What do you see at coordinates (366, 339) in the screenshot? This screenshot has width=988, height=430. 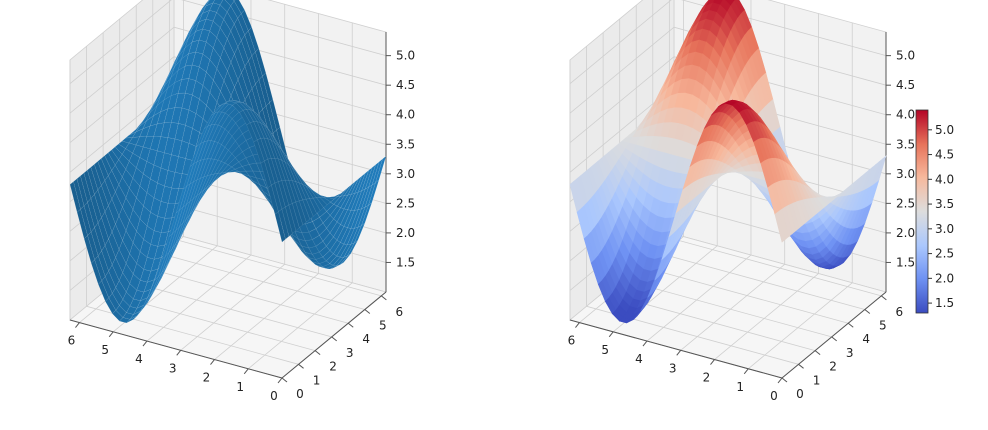 I see `y-tick-label: 4` at bounding box center [366, 339].